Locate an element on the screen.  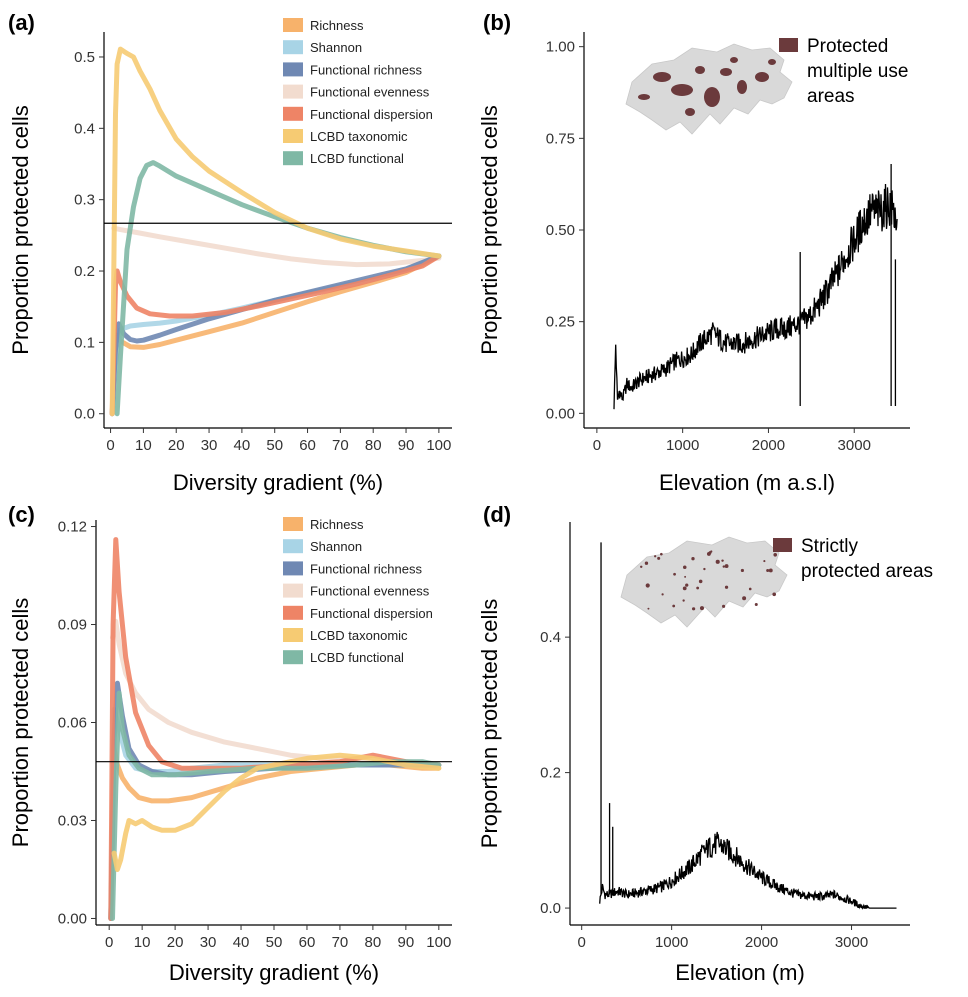
inset-legend-label: Strictly is located at coordinates (830, 546).